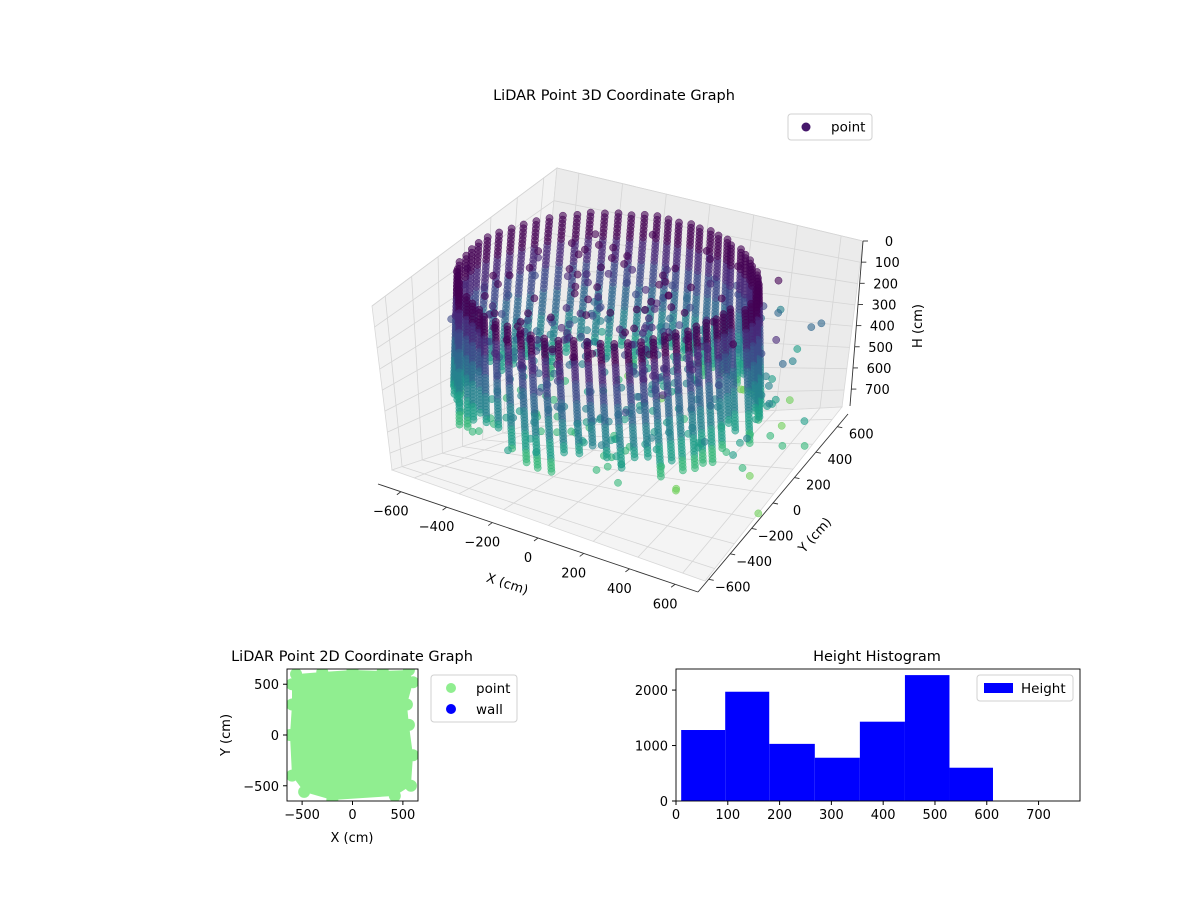 The height and width of the screenshot is (900, 1200). What do you see at coordinates (885, 284) in the screenshot?
I see `z-tick-label: 200` at bounding box center [885, 284].